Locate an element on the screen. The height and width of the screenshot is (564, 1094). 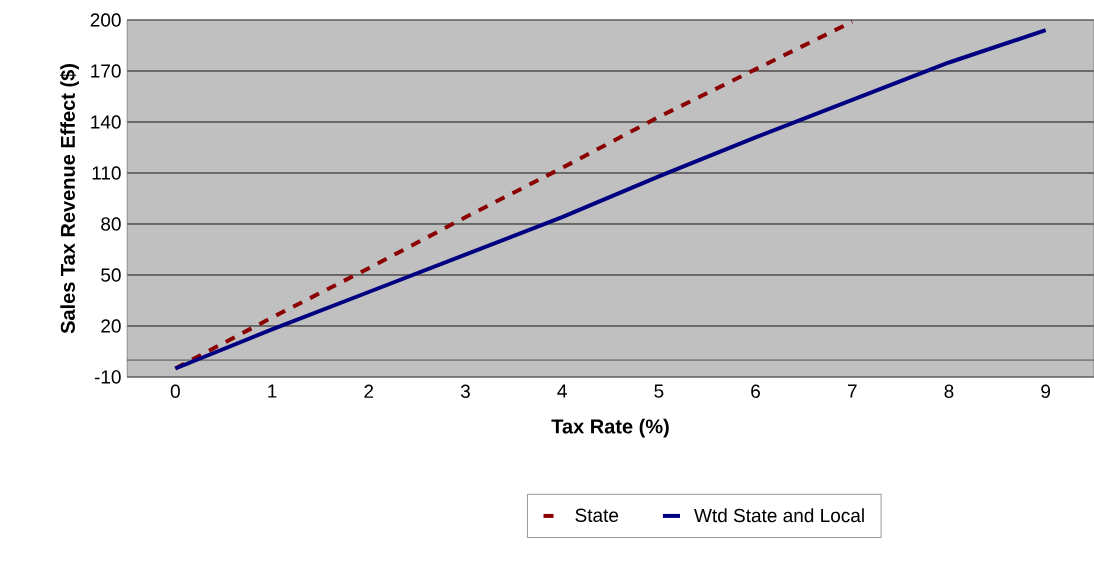
y-axis-title: Sales Tax Revenue Effect ($) is located at coordinates (69, 199).